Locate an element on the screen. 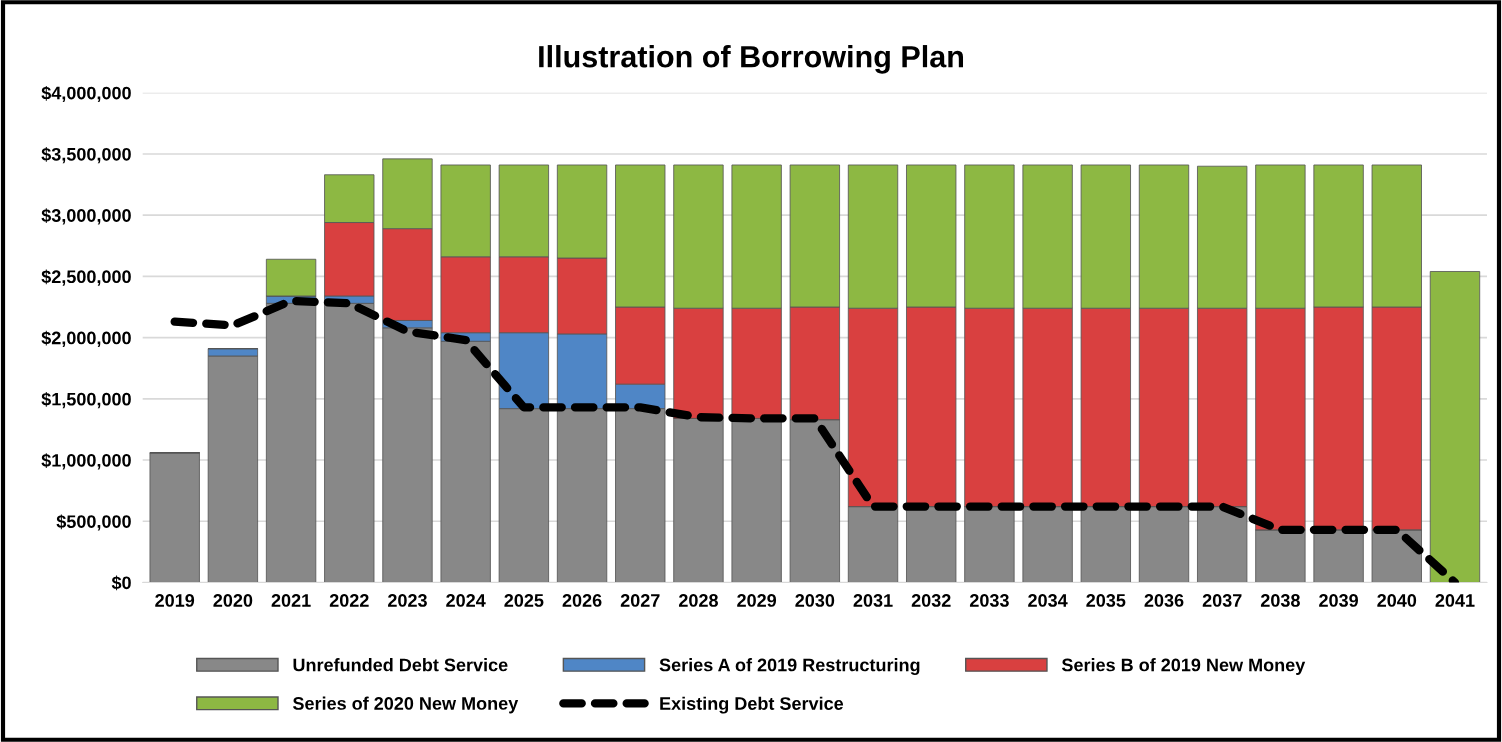 Image resolution: width=1502 pixels, height=742 pixels. x-tick-label: 2024 is located at coordinates (466, 600).